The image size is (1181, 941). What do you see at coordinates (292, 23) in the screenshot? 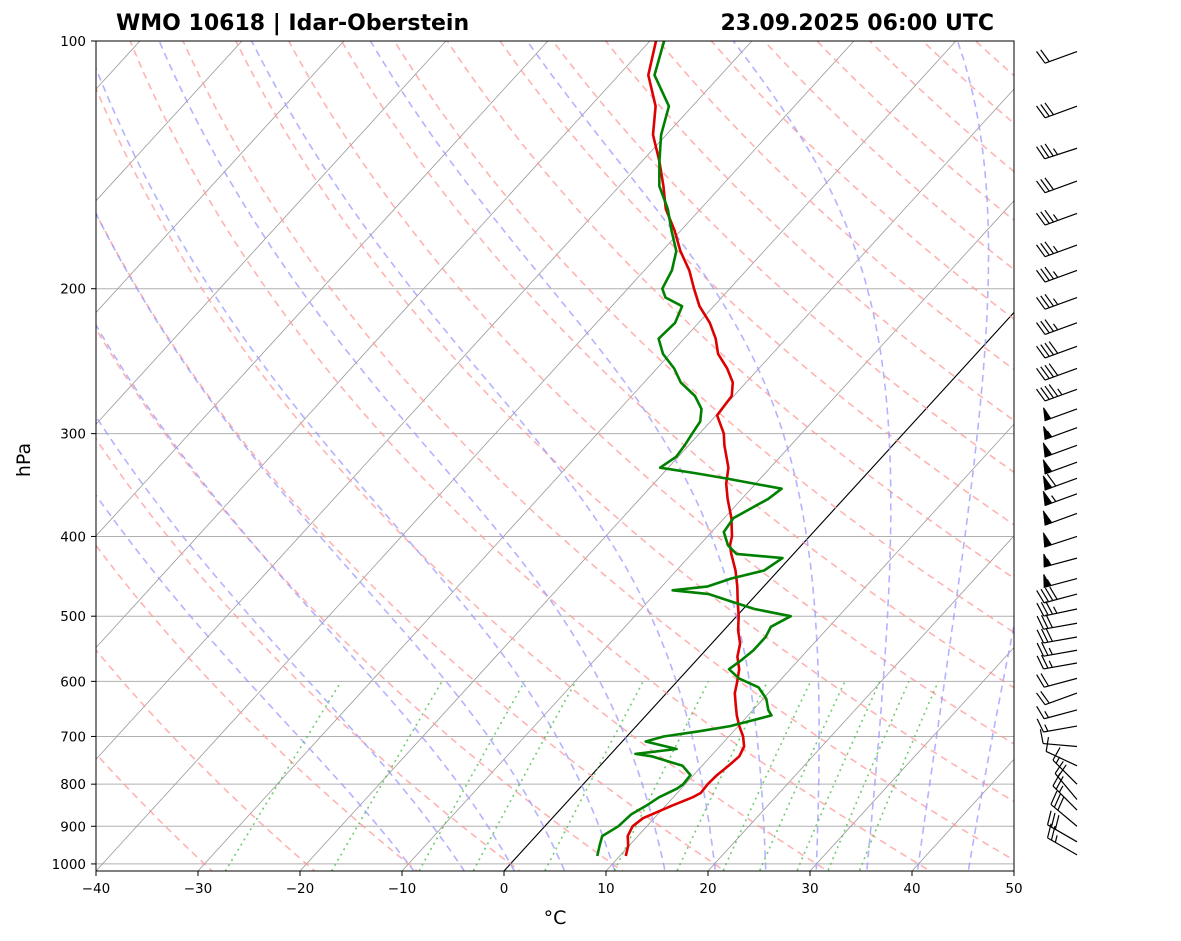
I see `chart-title-station: WMO 10618 | Idar-Oberstein` at bounding box center [292, 23].